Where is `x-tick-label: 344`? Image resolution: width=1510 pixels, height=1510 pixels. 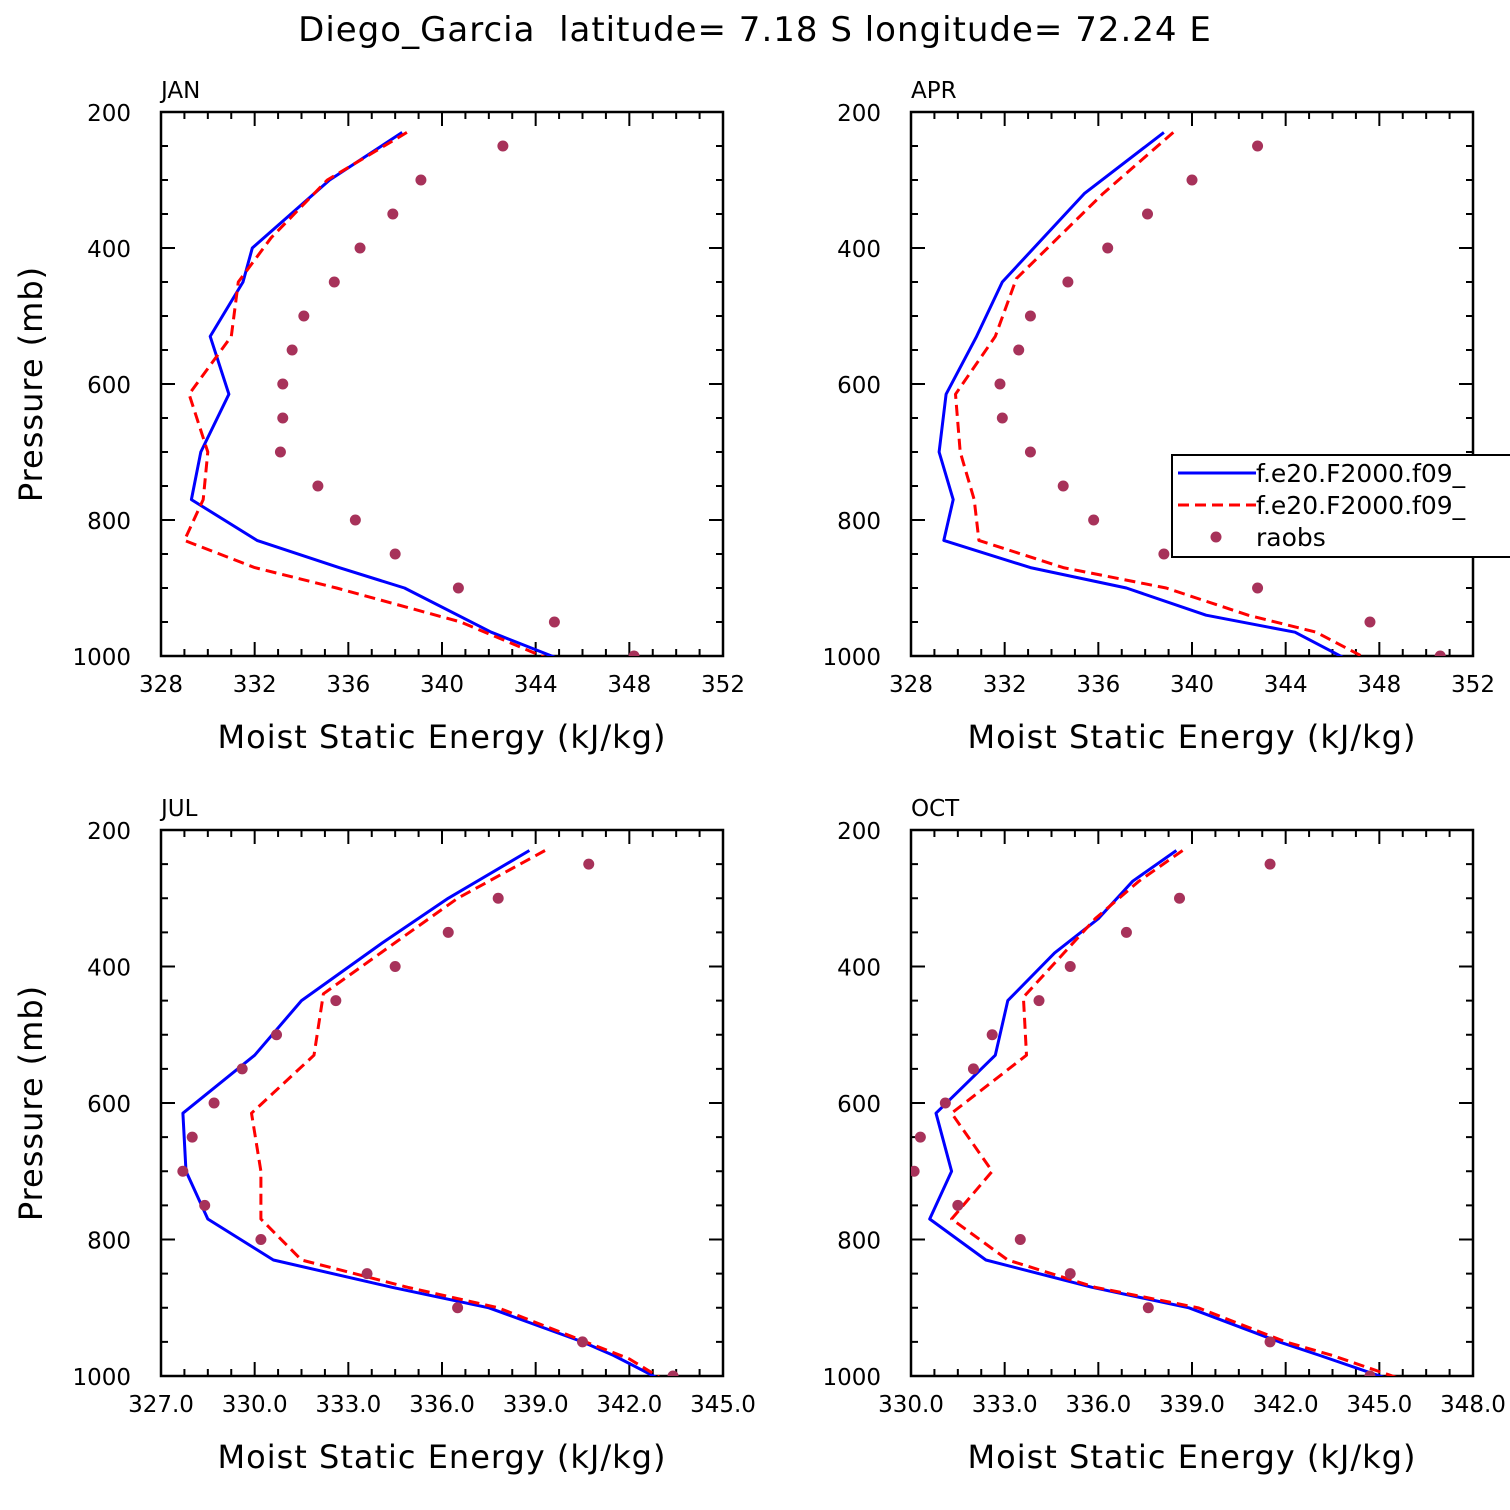 x-tick-label: 344 is located at coordinates (1286, 685).